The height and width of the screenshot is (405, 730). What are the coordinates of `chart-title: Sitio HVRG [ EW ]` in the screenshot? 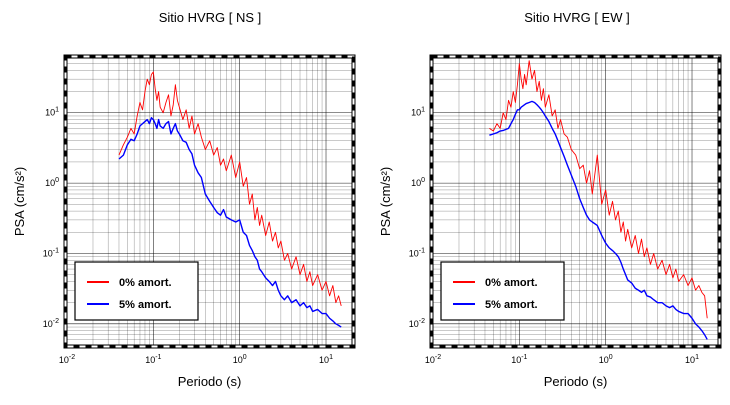 It's located at (576, 17).